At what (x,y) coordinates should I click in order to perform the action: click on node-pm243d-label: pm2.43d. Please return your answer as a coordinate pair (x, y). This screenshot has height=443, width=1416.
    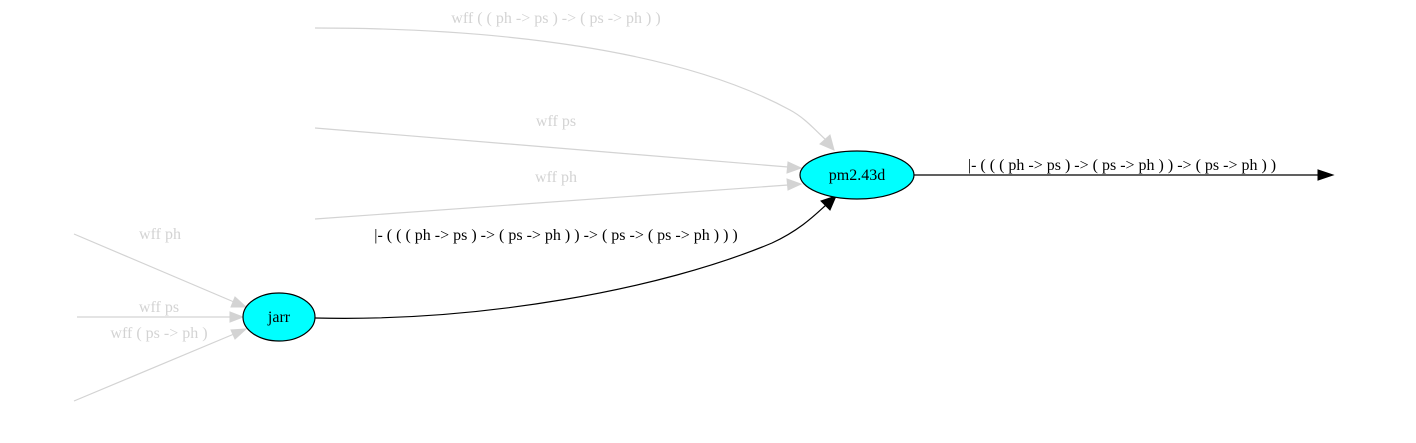
    Looking at the image, I should click on (857, 175).